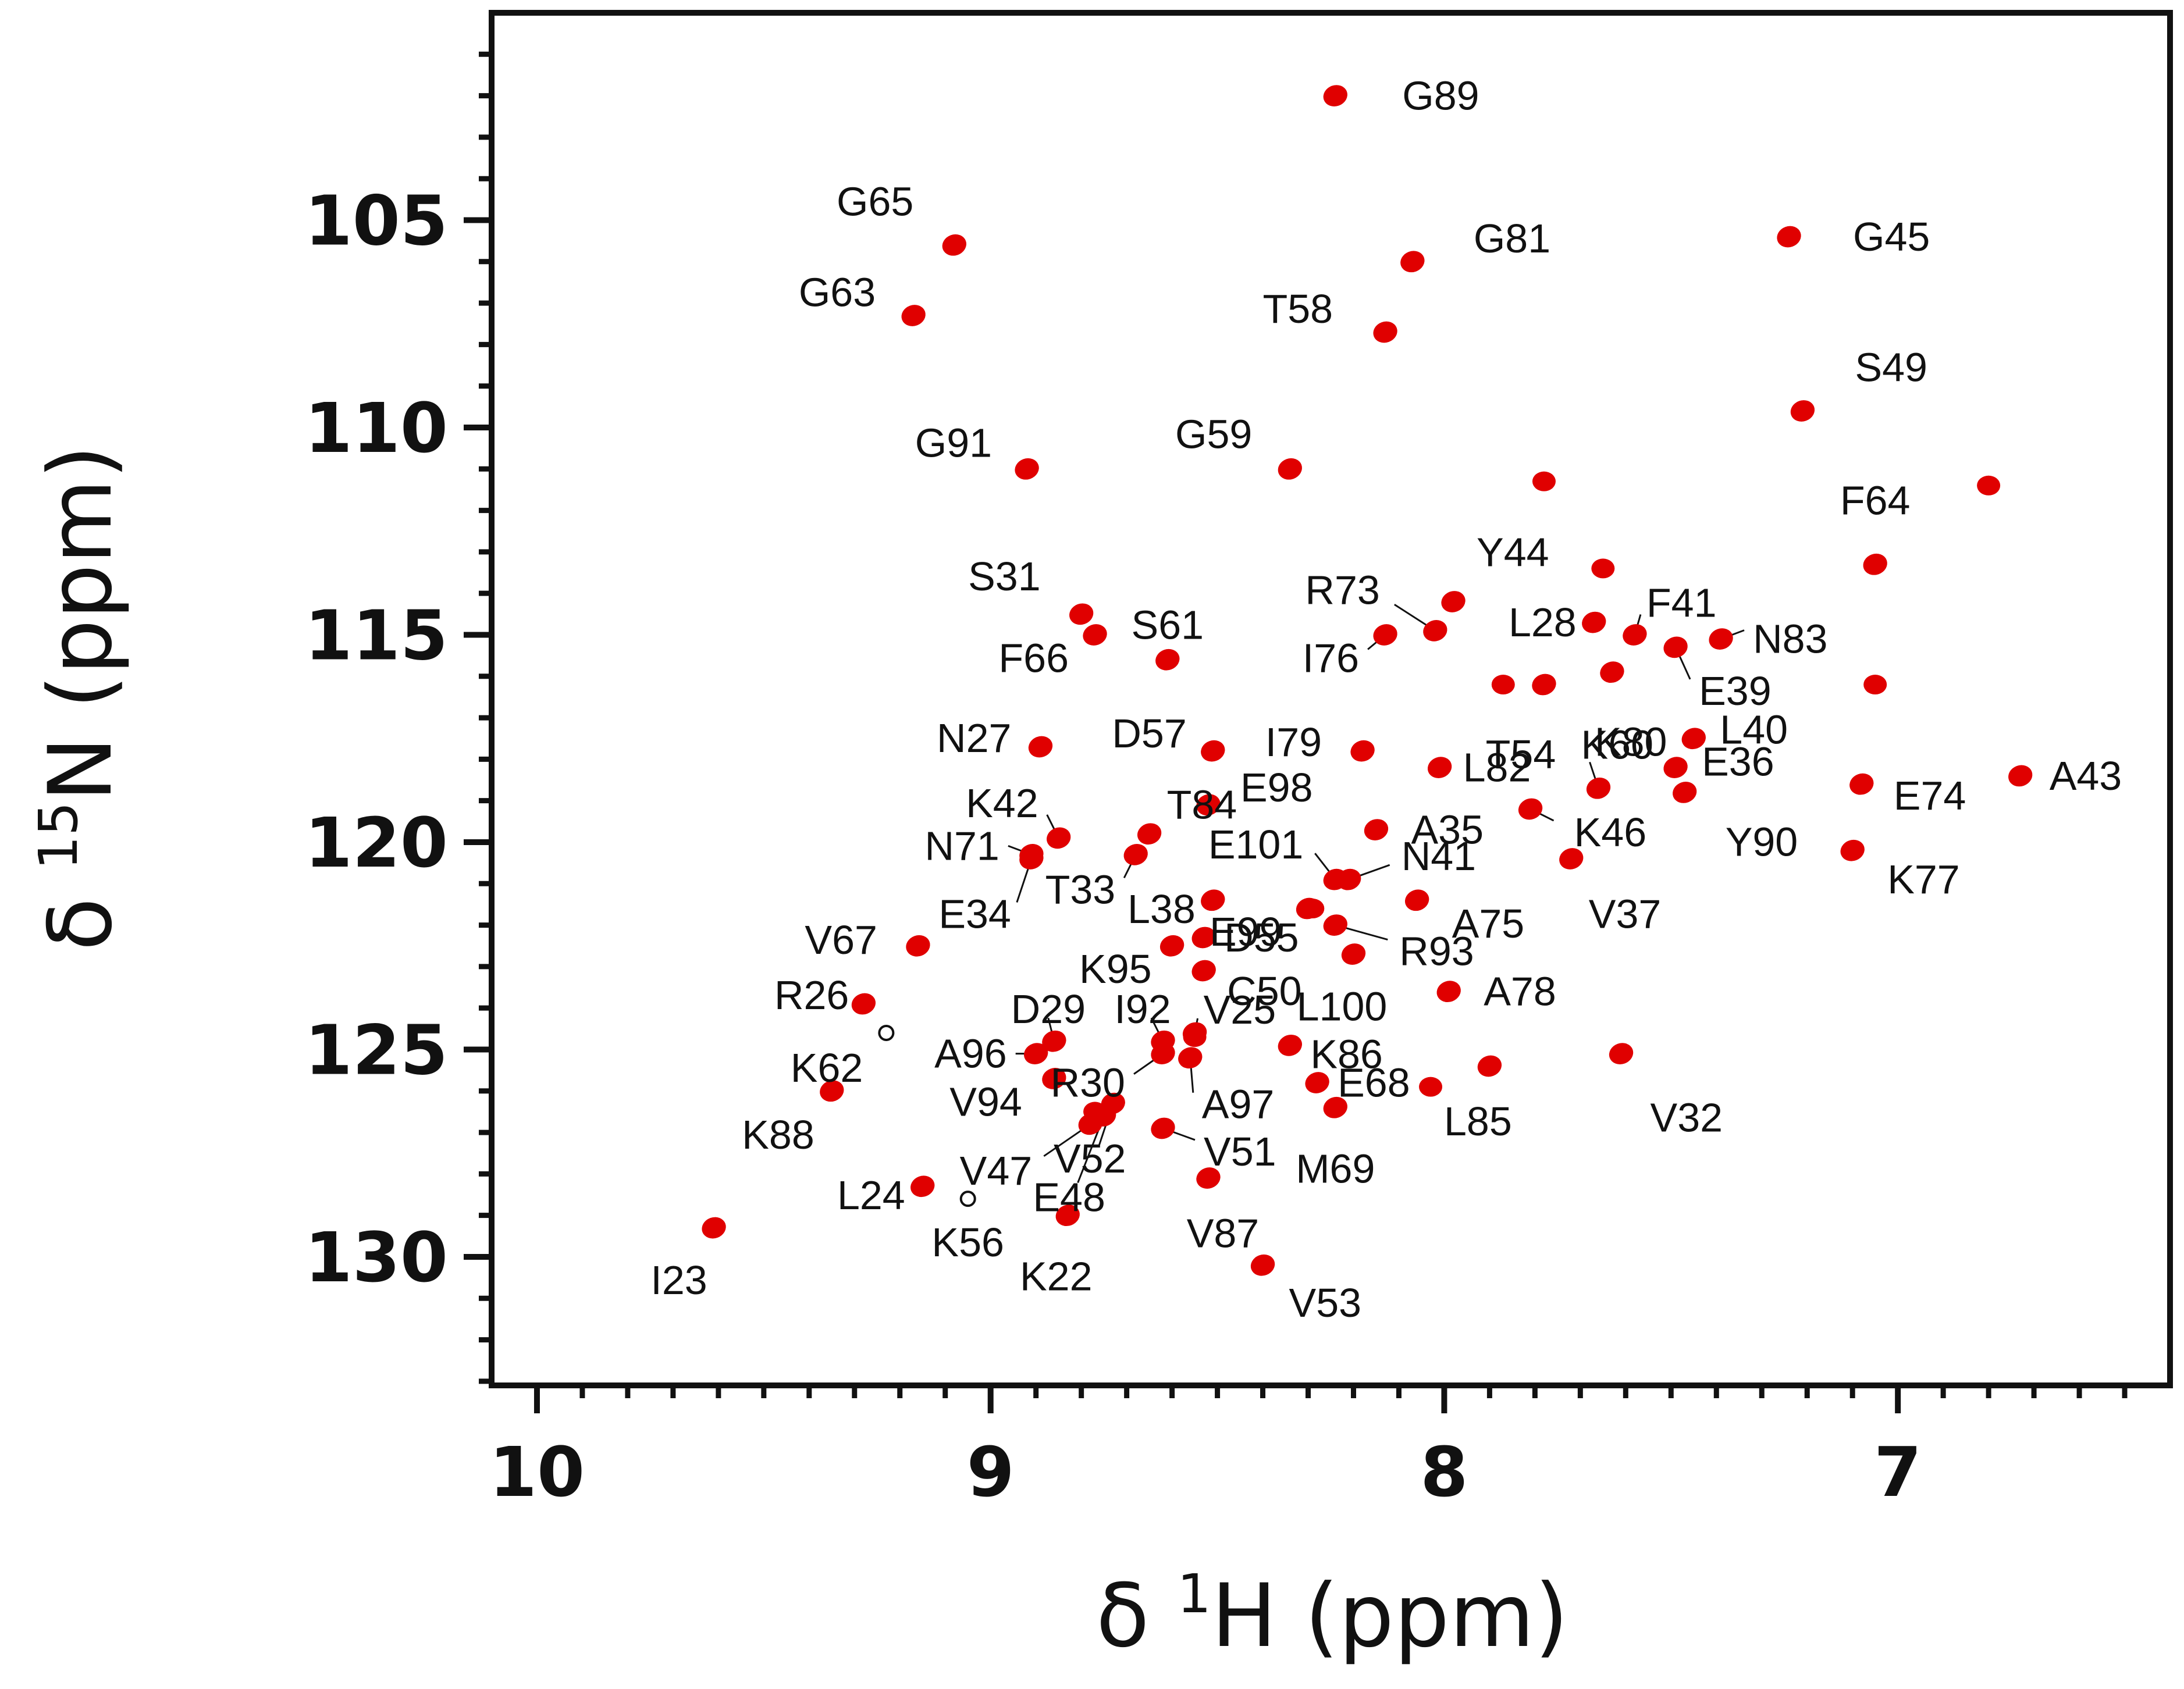 Image resolution: width=2184 pixels, height=1689 pixels. What do you see at coordinates (714, 1228) in the screenshot?
I see `peak-marker-i23` at bounding box center [714, 1228].